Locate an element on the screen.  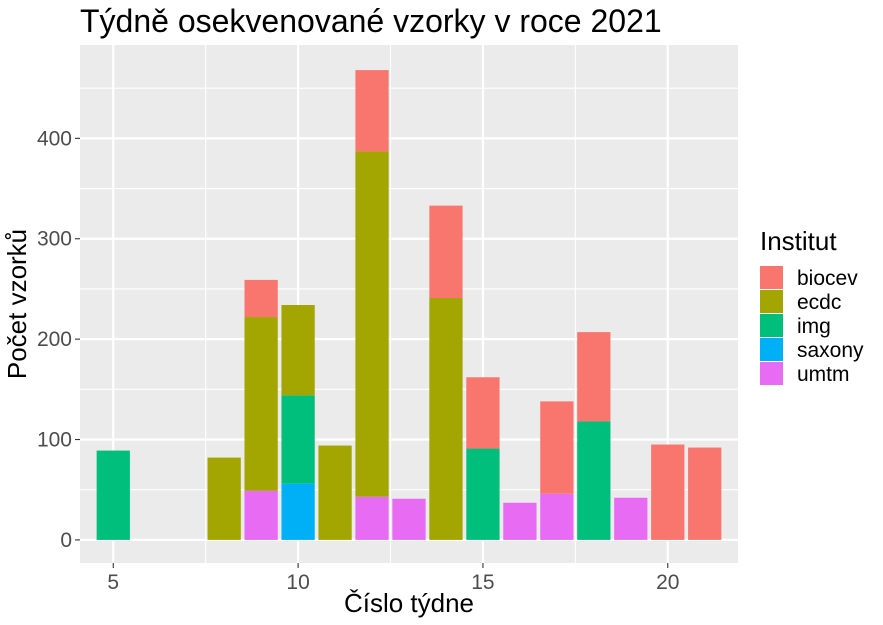
x-tick-label: 20 is located at coordinates (667, 582).